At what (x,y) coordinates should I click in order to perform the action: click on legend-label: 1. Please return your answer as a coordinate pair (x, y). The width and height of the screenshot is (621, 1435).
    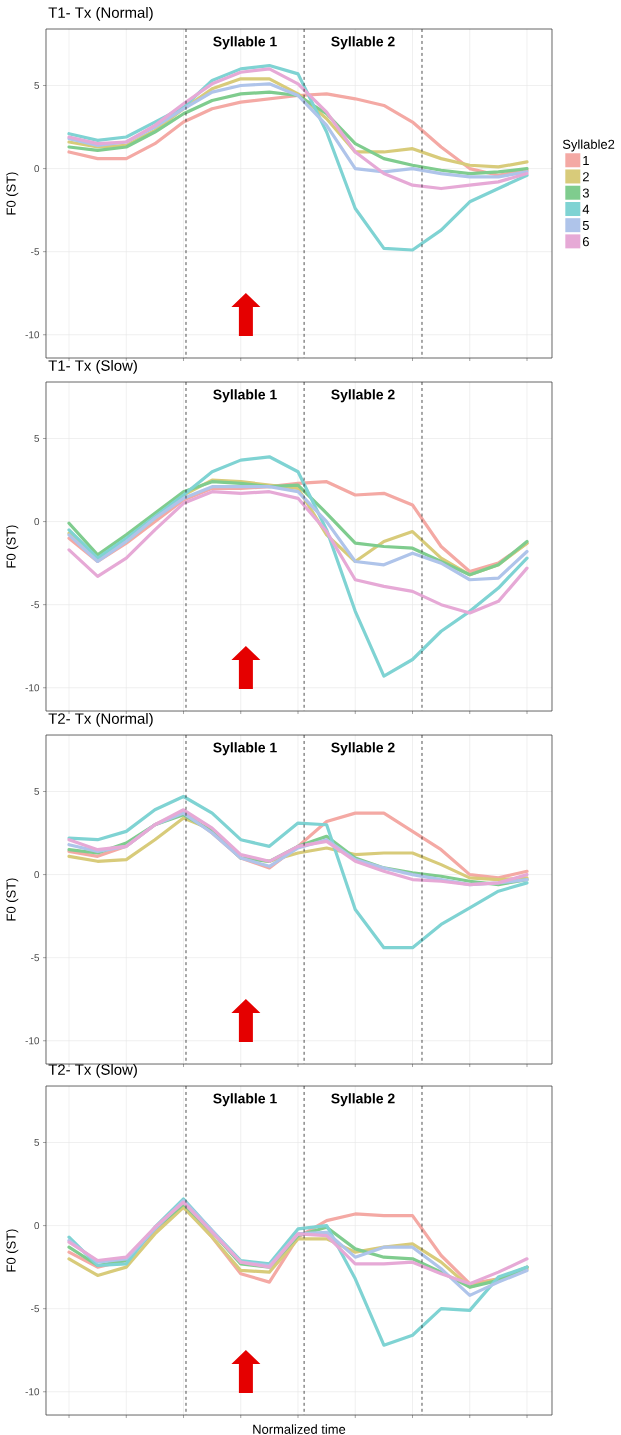
    Looking at the image, I should click on (586, 160).